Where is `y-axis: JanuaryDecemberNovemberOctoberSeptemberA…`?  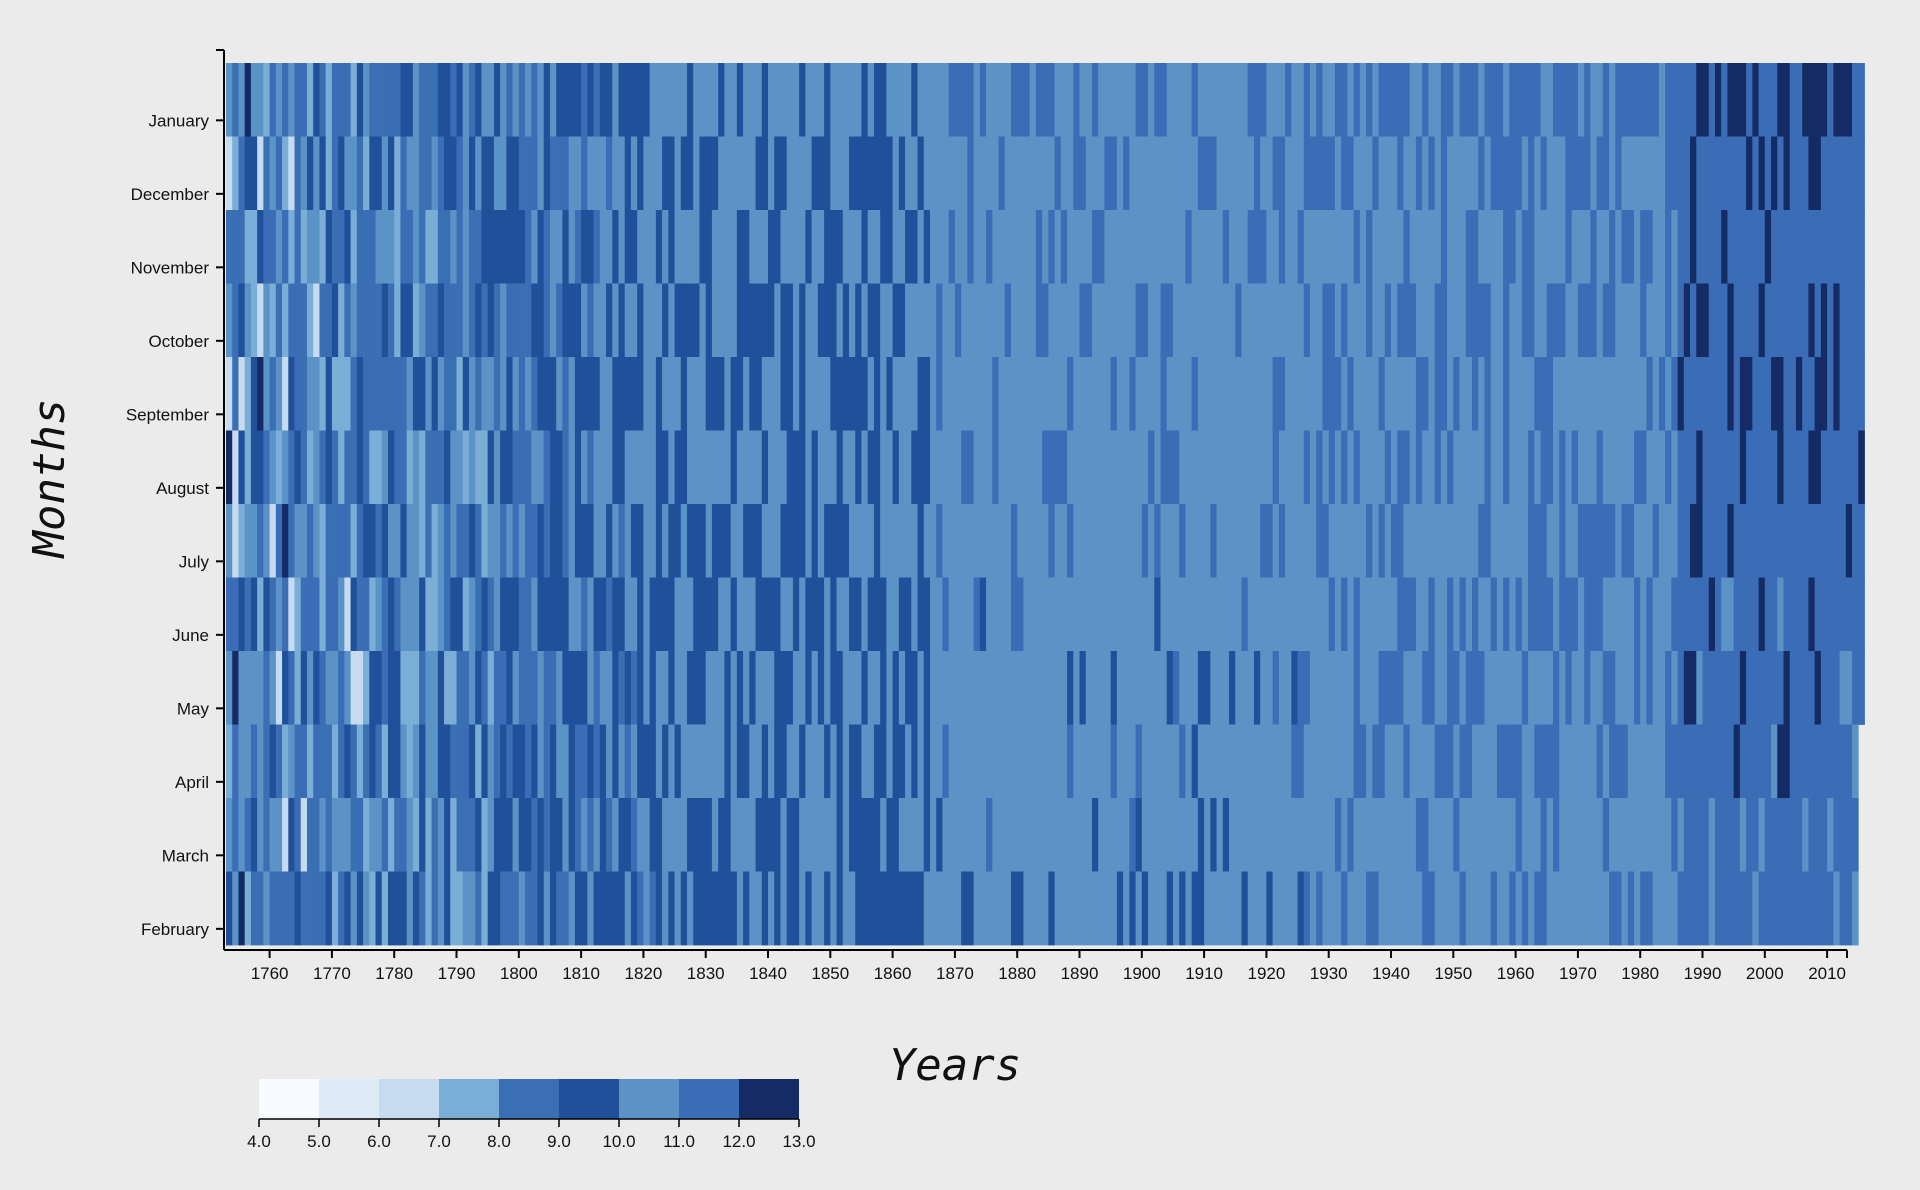 y-axis: JanuaryDecemberNovemberOctoberSeptemberA… is located at coordinates (175, 499).